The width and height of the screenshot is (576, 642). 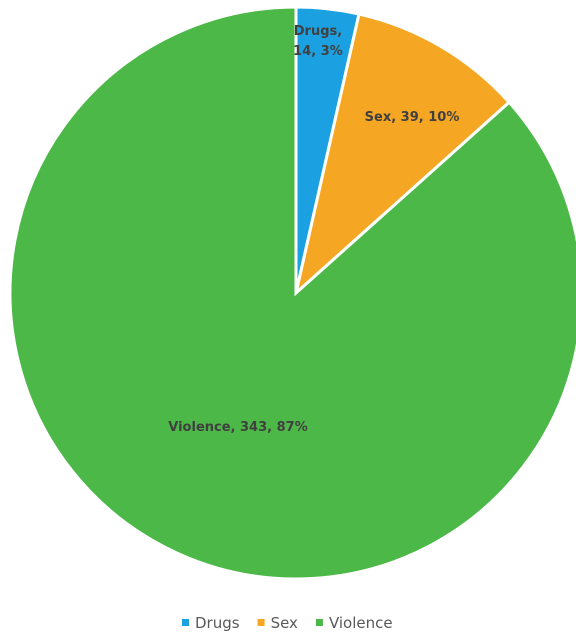 I want to click on legend-swatch-drugs, so click(x=185, y=622).